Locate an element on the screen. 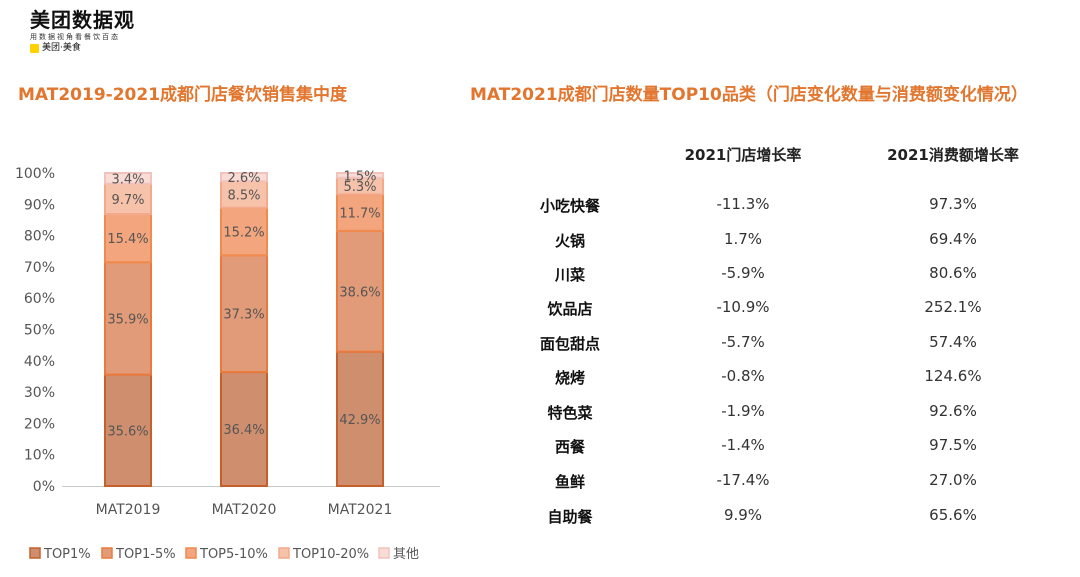 The height and width of the screenshot is (577, 1080). header-spend-growth: 2021消费额增长率 is located at coordinates (953, 155).